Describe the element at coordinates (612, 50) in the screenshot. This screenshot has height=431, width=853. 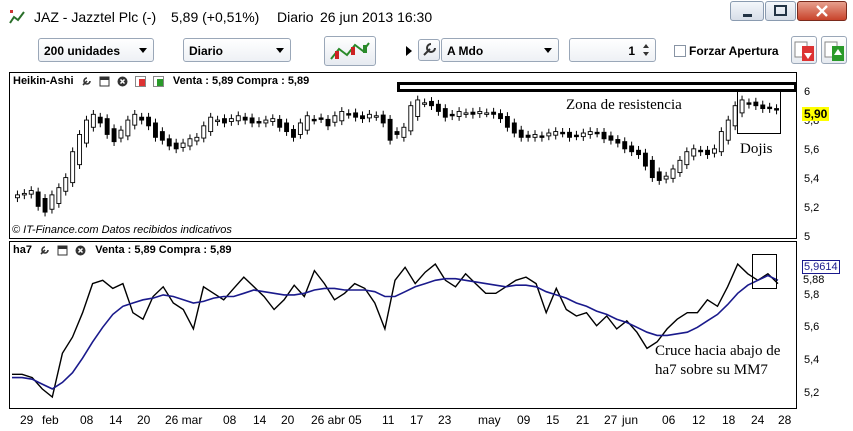
I see `amount-stepper: 1` at that location.